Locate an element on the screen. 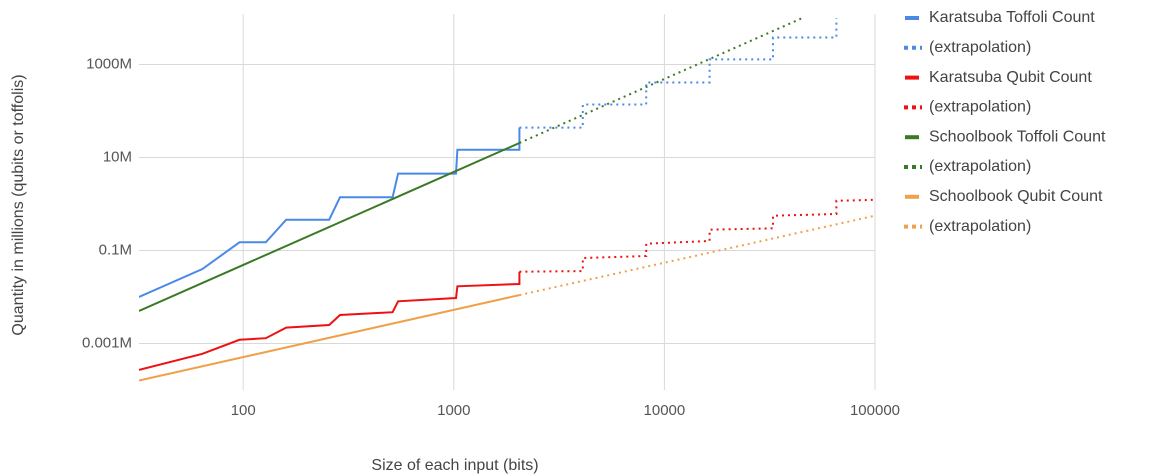 The image size is (1153, 476). x-tick-label: 100000 is located at coordinates (875, 410).